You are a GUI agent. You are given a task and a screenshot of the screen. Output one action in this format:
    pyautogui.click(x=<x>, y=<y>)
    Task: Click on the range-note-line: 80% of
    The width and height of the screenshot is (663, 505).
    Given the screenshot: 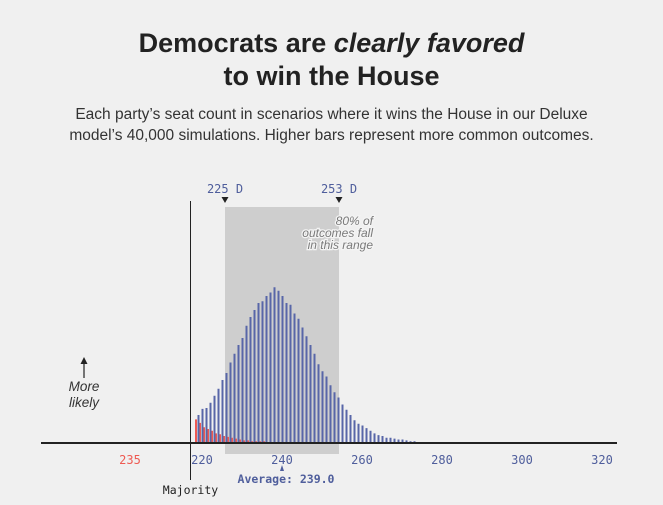 What is the action you would take?
    pyautogui.click(x=355, y=221)
    